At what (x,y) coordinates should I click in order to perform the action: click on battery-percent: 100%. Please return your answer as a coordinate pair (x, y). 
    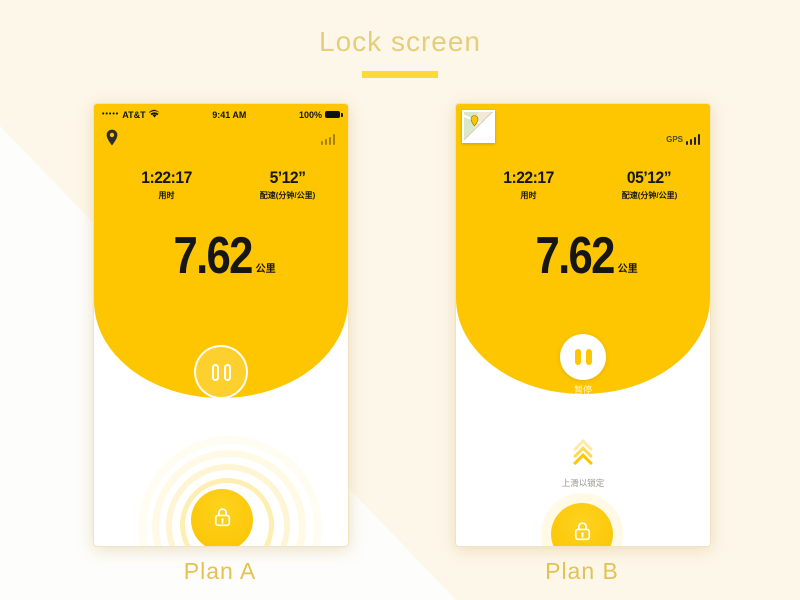
    Looking at the image, I should click on (310, 114).